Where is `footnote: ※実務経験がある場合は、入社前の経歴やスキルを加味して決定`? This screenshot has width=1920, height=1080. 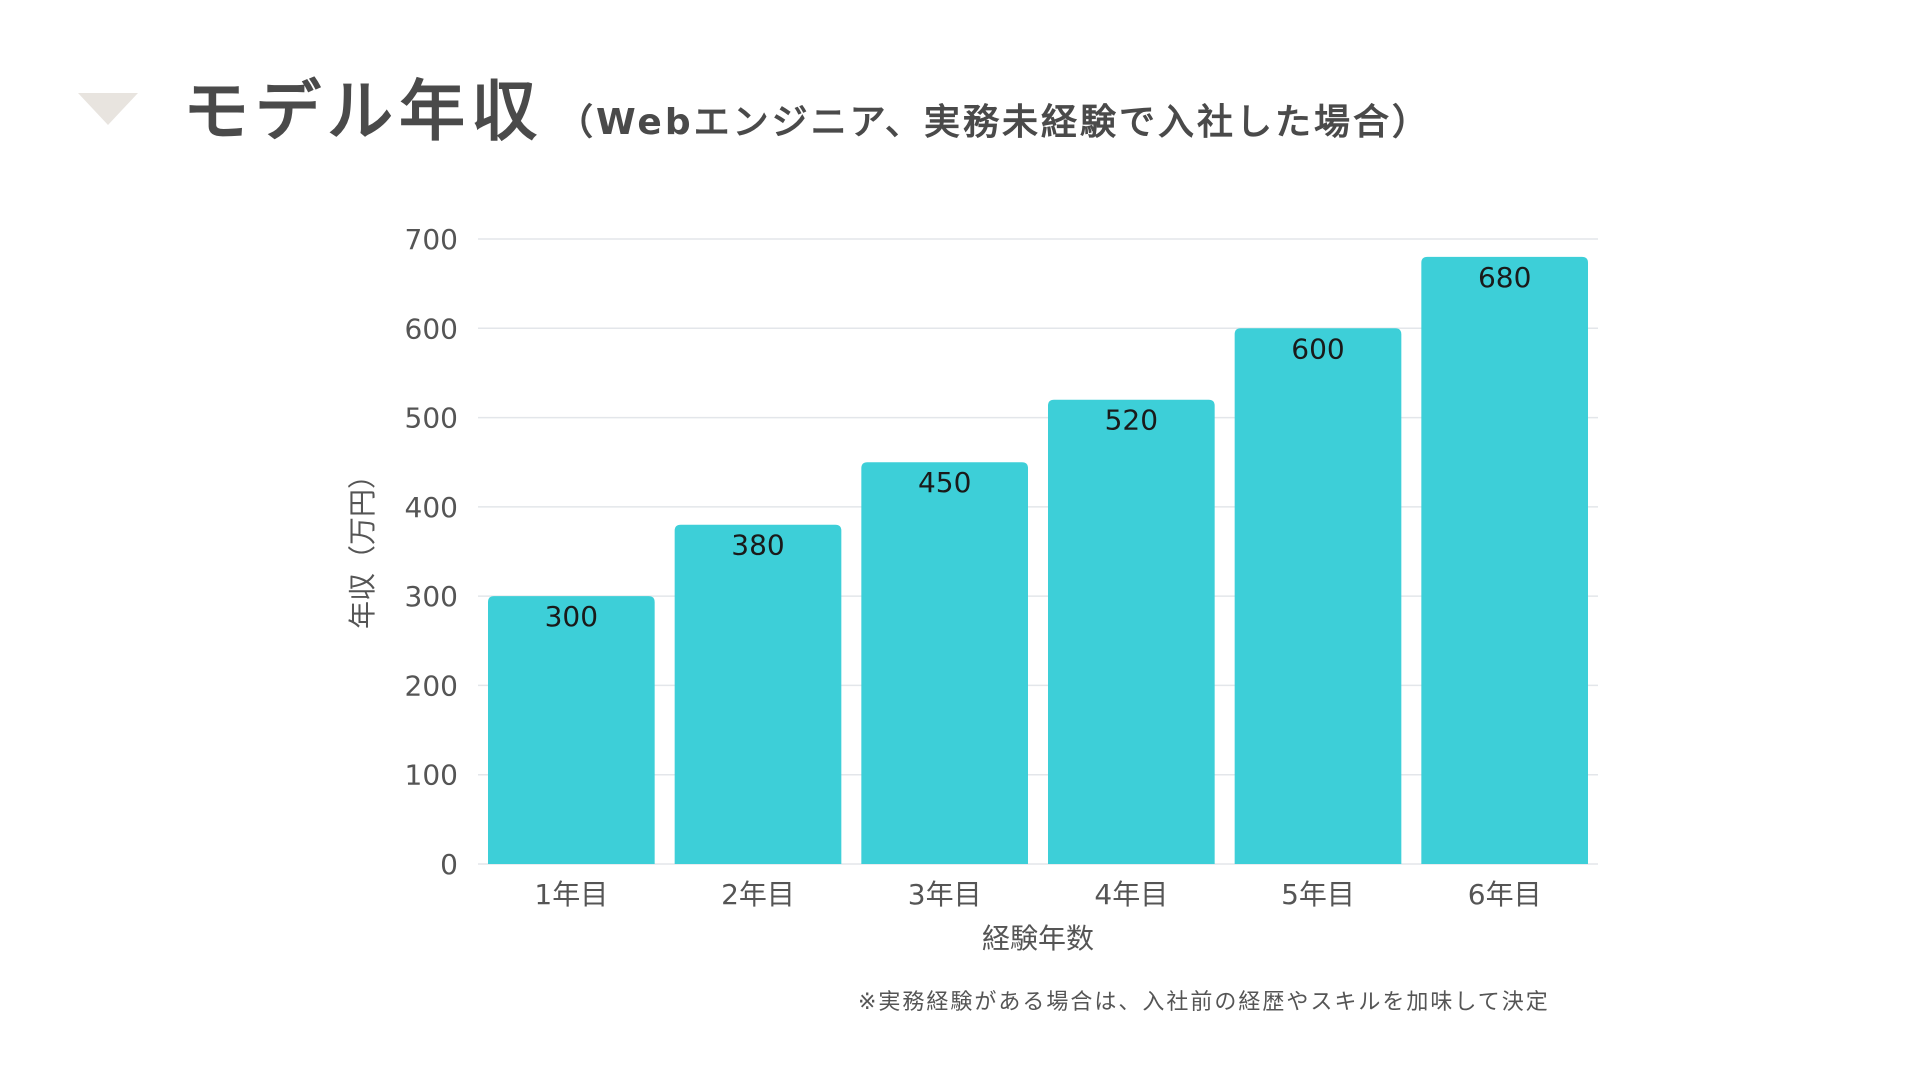
footnote: ※実務経験がある場合は、入社前の経歴やスキルを加味して決定 is located at coordinates (1204, 1002).